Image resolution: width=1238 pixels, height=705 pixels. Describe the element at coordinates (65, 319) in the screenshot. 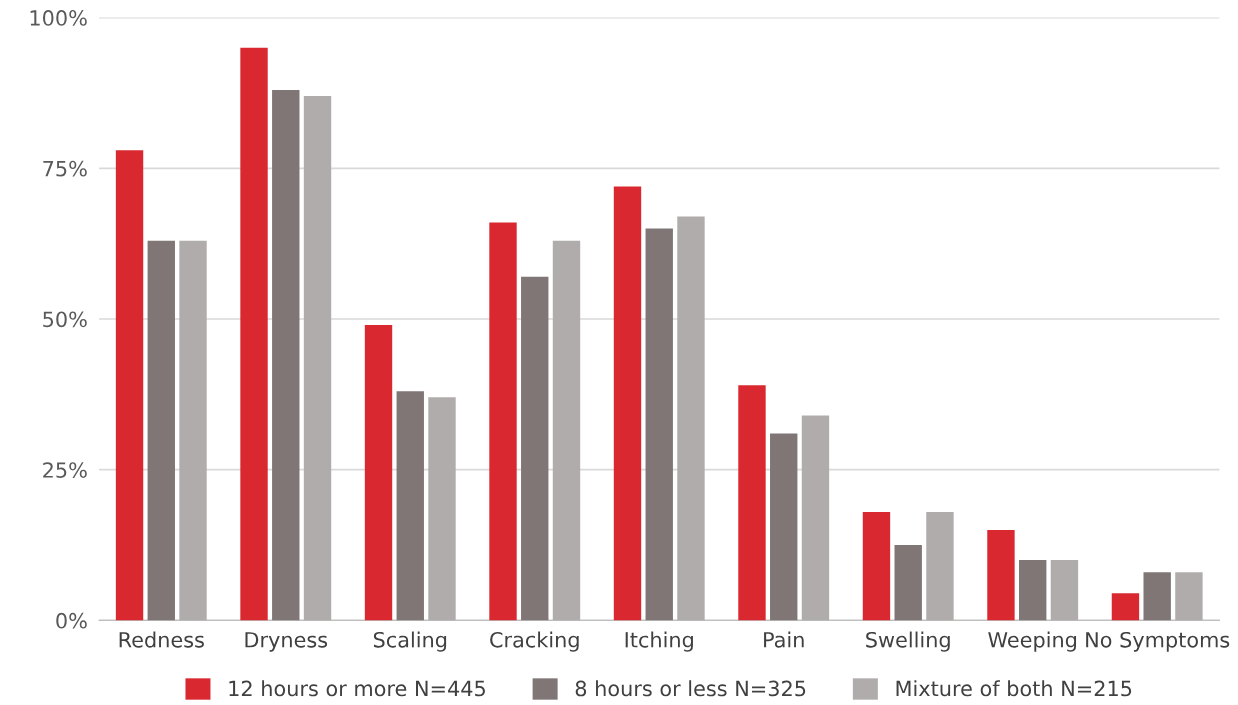

I see `y-tick-label: 50%` at that location.